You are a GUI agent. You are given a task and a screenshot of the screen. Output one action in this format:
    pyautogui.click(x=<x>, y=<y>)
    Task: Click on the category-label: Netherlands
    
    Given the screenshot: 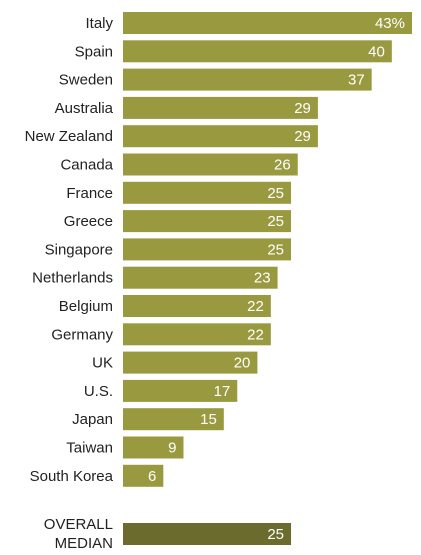 What is the action you would take?
    pyautogui.click(x=72, y=278)
    